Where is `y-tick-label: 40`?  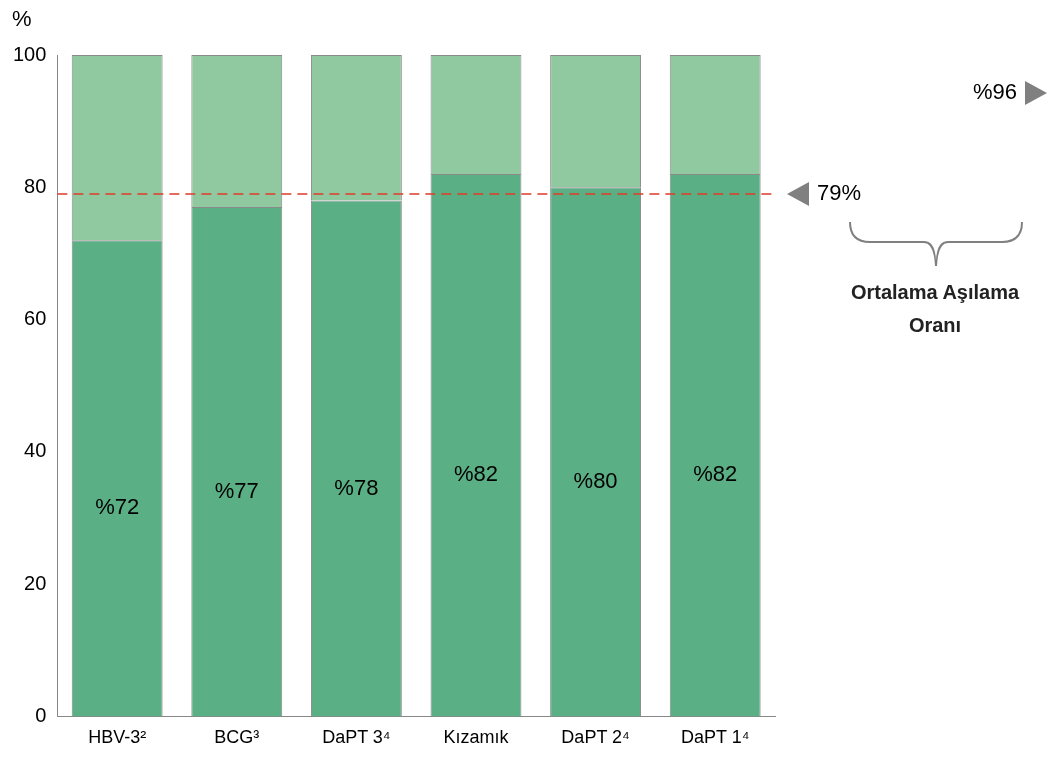 y-tick-label: 40 is located at coordinates (35, 450).